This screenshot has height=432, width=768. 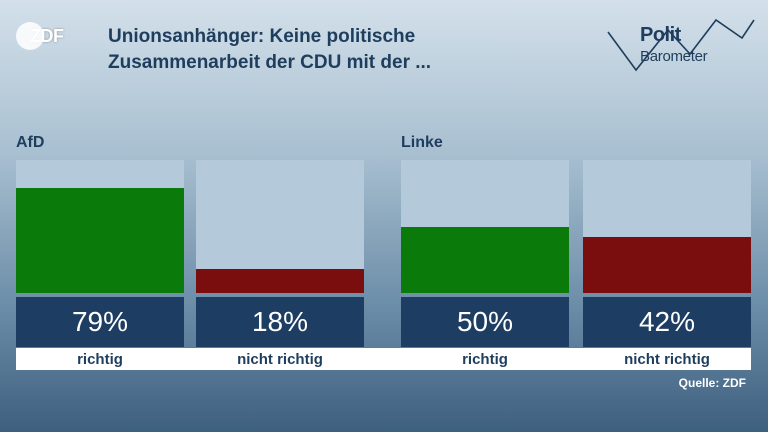 I want to click on source-note: Quelle: ZDF, so click(x=712, y=383).